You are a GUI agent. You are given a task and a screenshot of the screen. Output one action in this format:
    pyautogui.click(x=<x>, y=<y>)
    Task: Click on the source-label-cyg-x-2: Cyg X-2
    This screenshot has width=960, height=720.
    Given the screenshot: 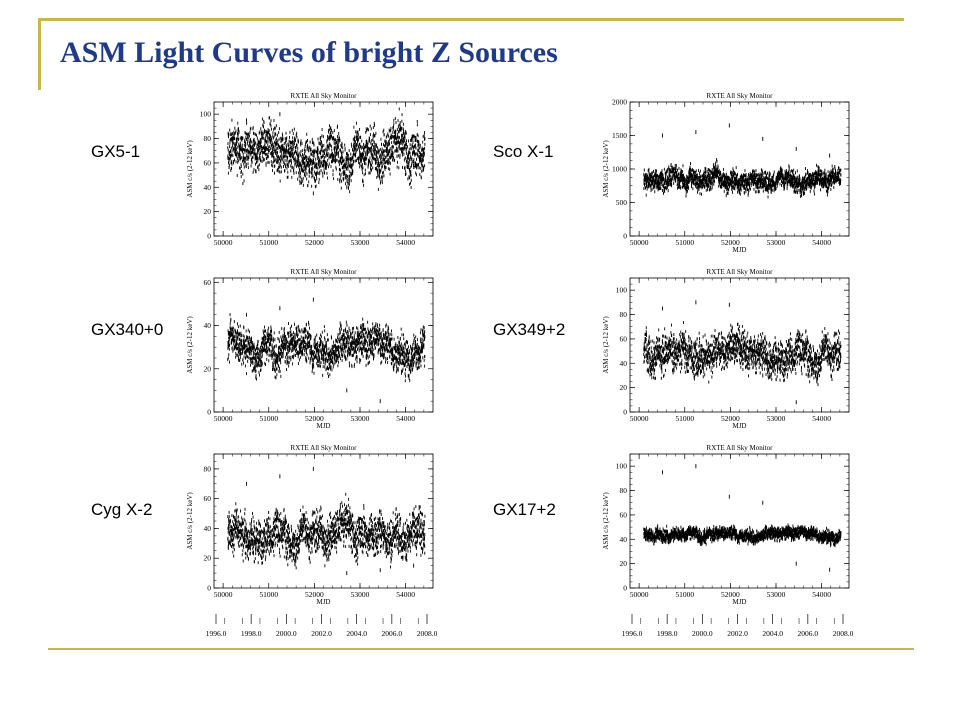 What is the action you would take?
    pyautogui.click(x=122, y=509)
    